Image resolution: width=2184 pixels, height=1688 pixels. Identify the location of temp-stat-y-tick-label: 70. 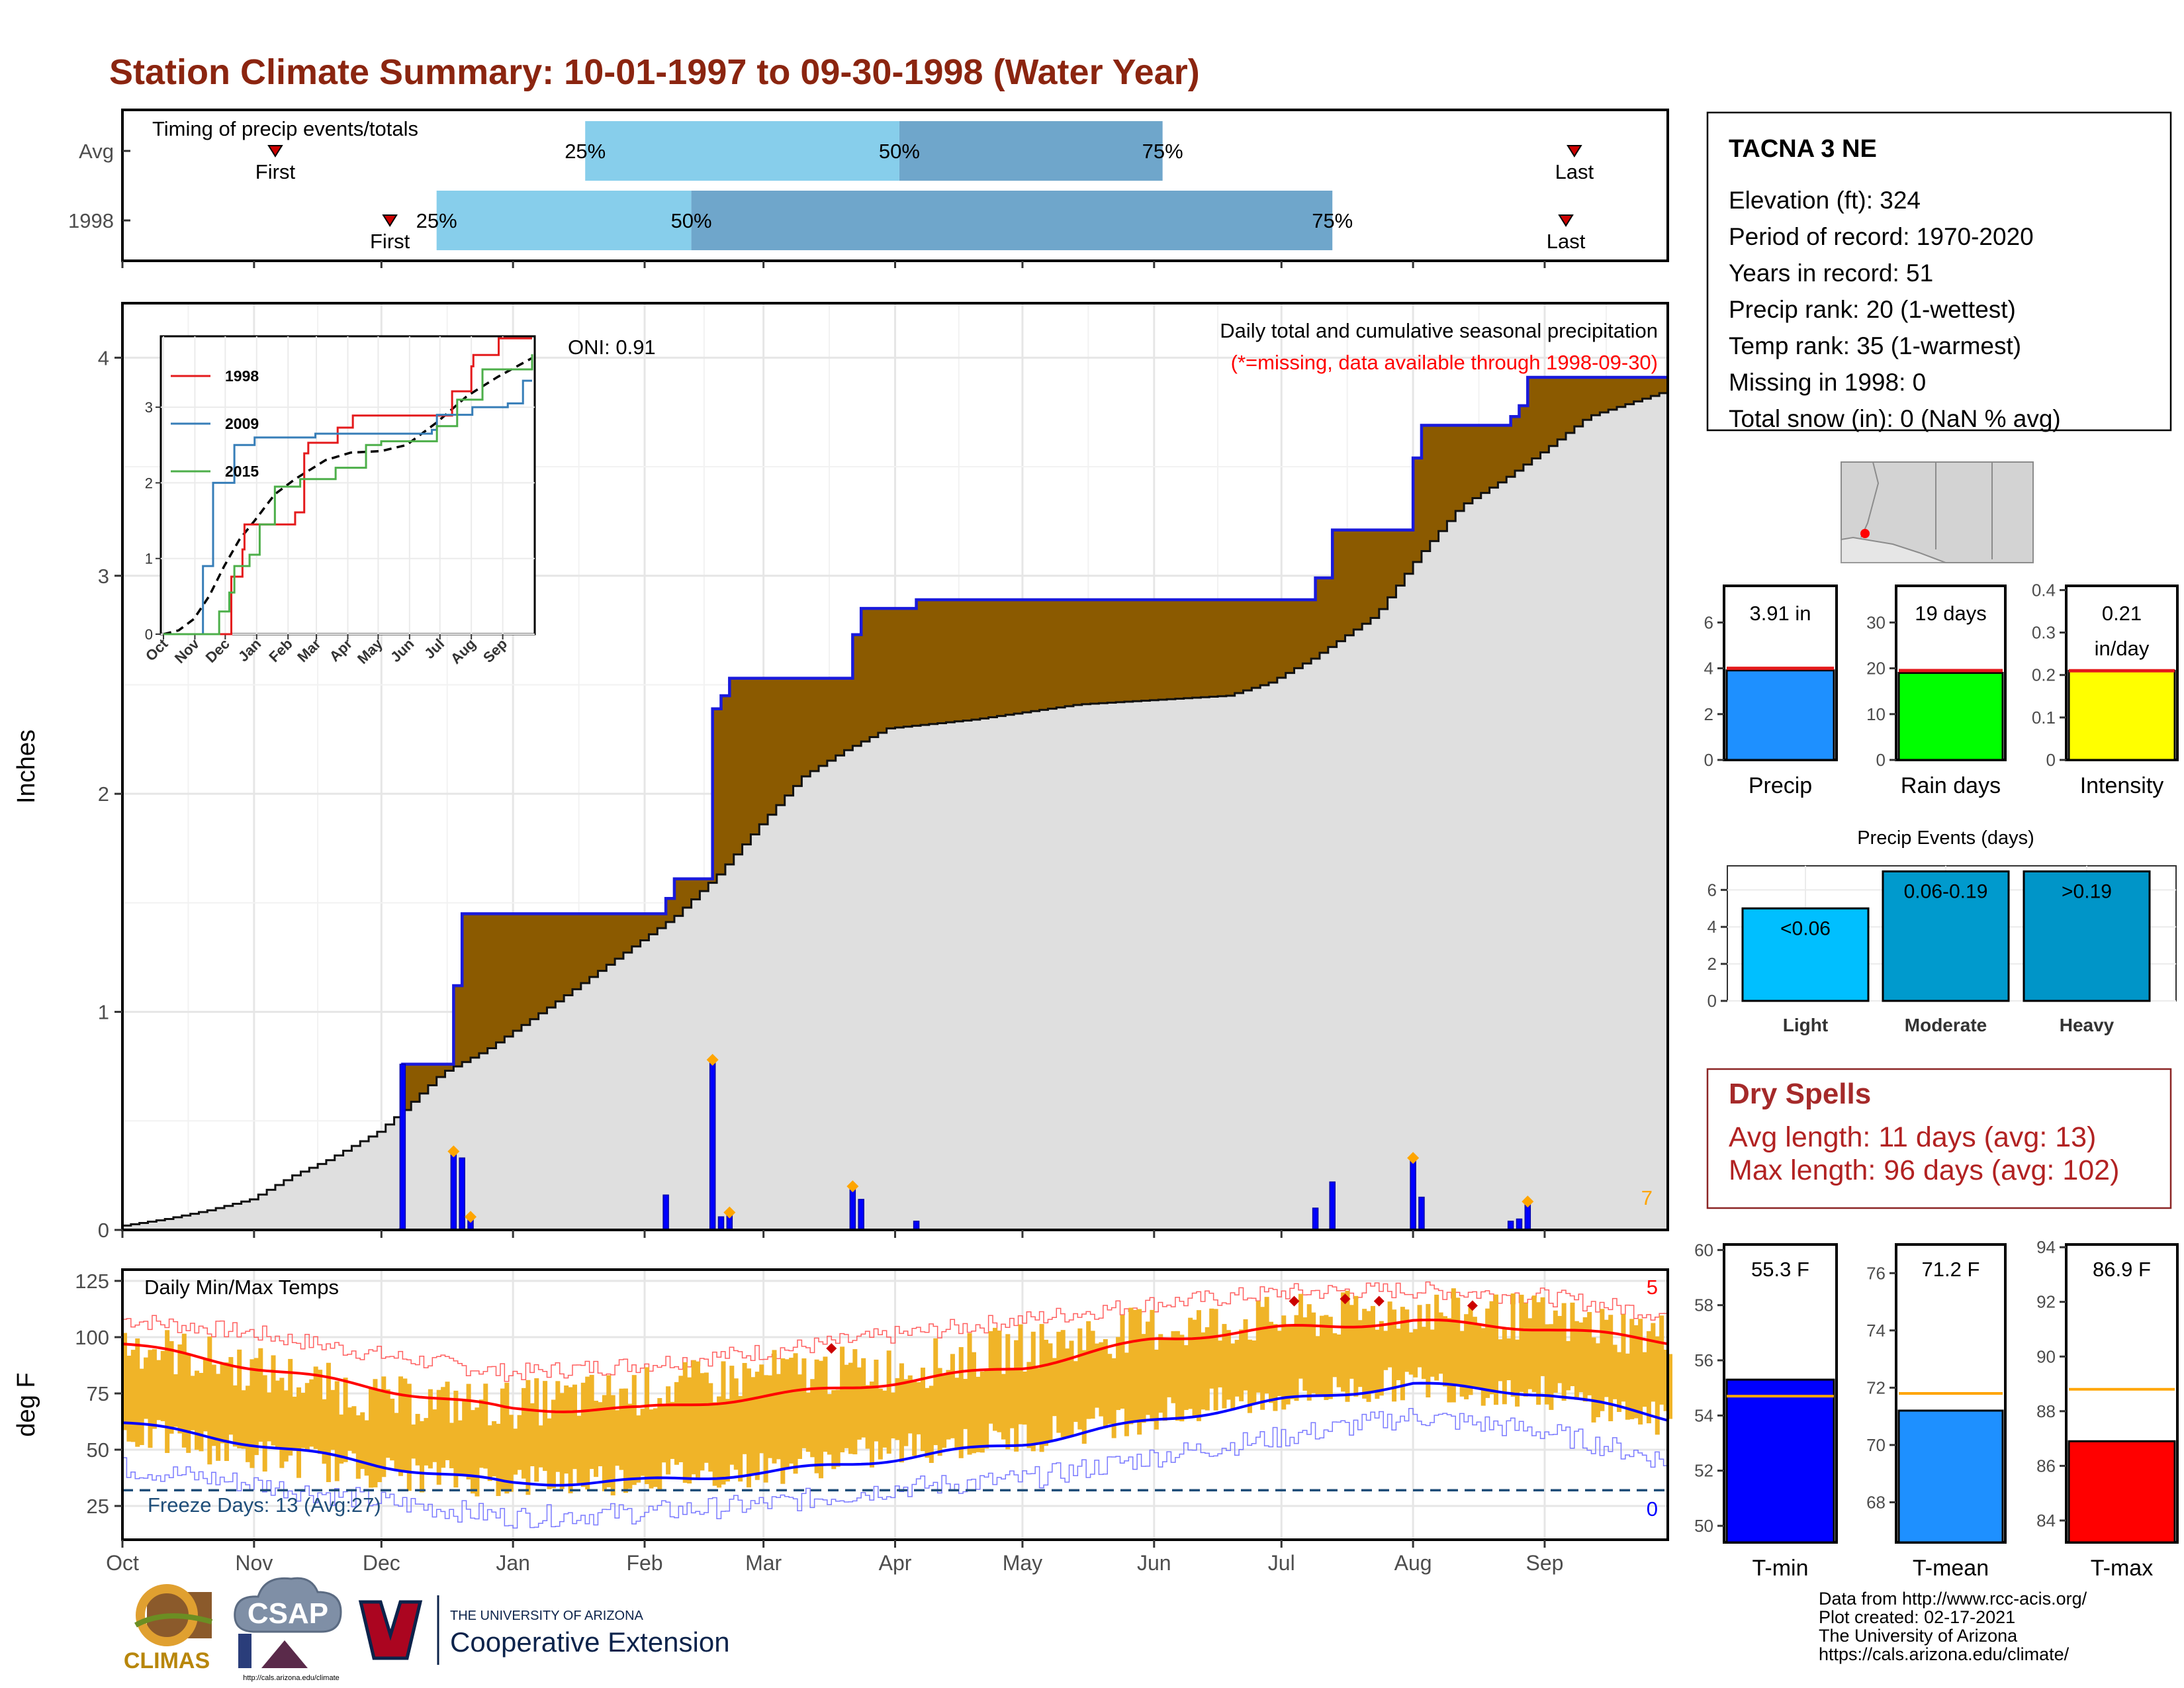
(1876, 1445).